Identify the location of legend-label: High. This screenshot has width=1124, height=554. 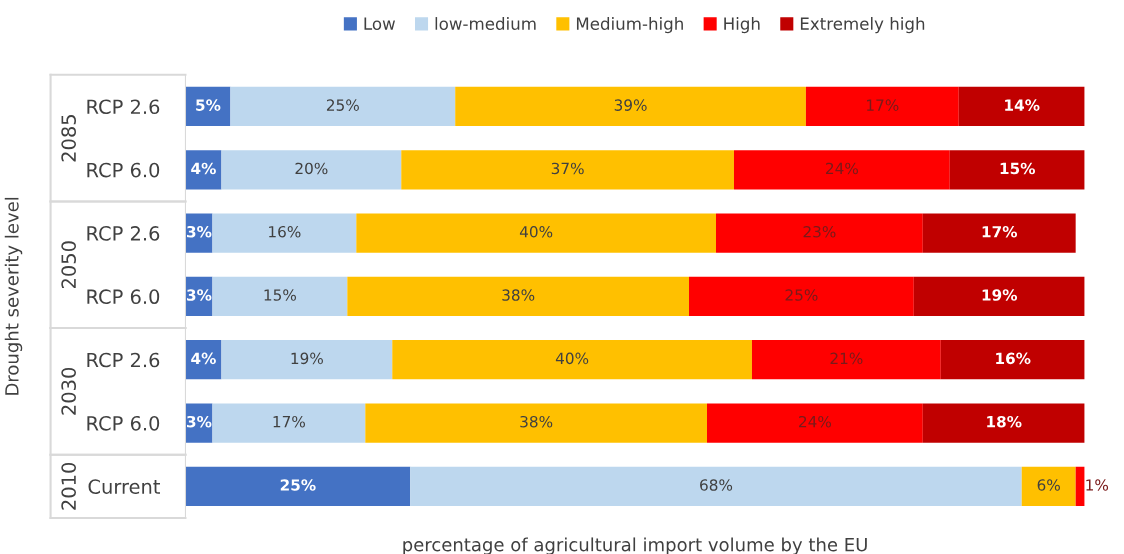
(742, 25).